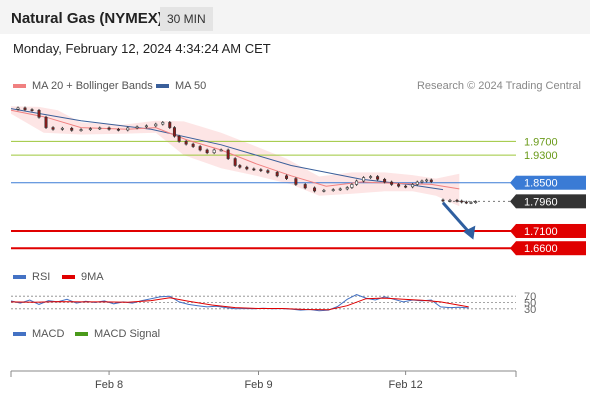  What do you see at coordinates (127, 334) in the screenshot?
I see `macd-signal-legend-label: MACD Signal` at bounding box center [127, 334].